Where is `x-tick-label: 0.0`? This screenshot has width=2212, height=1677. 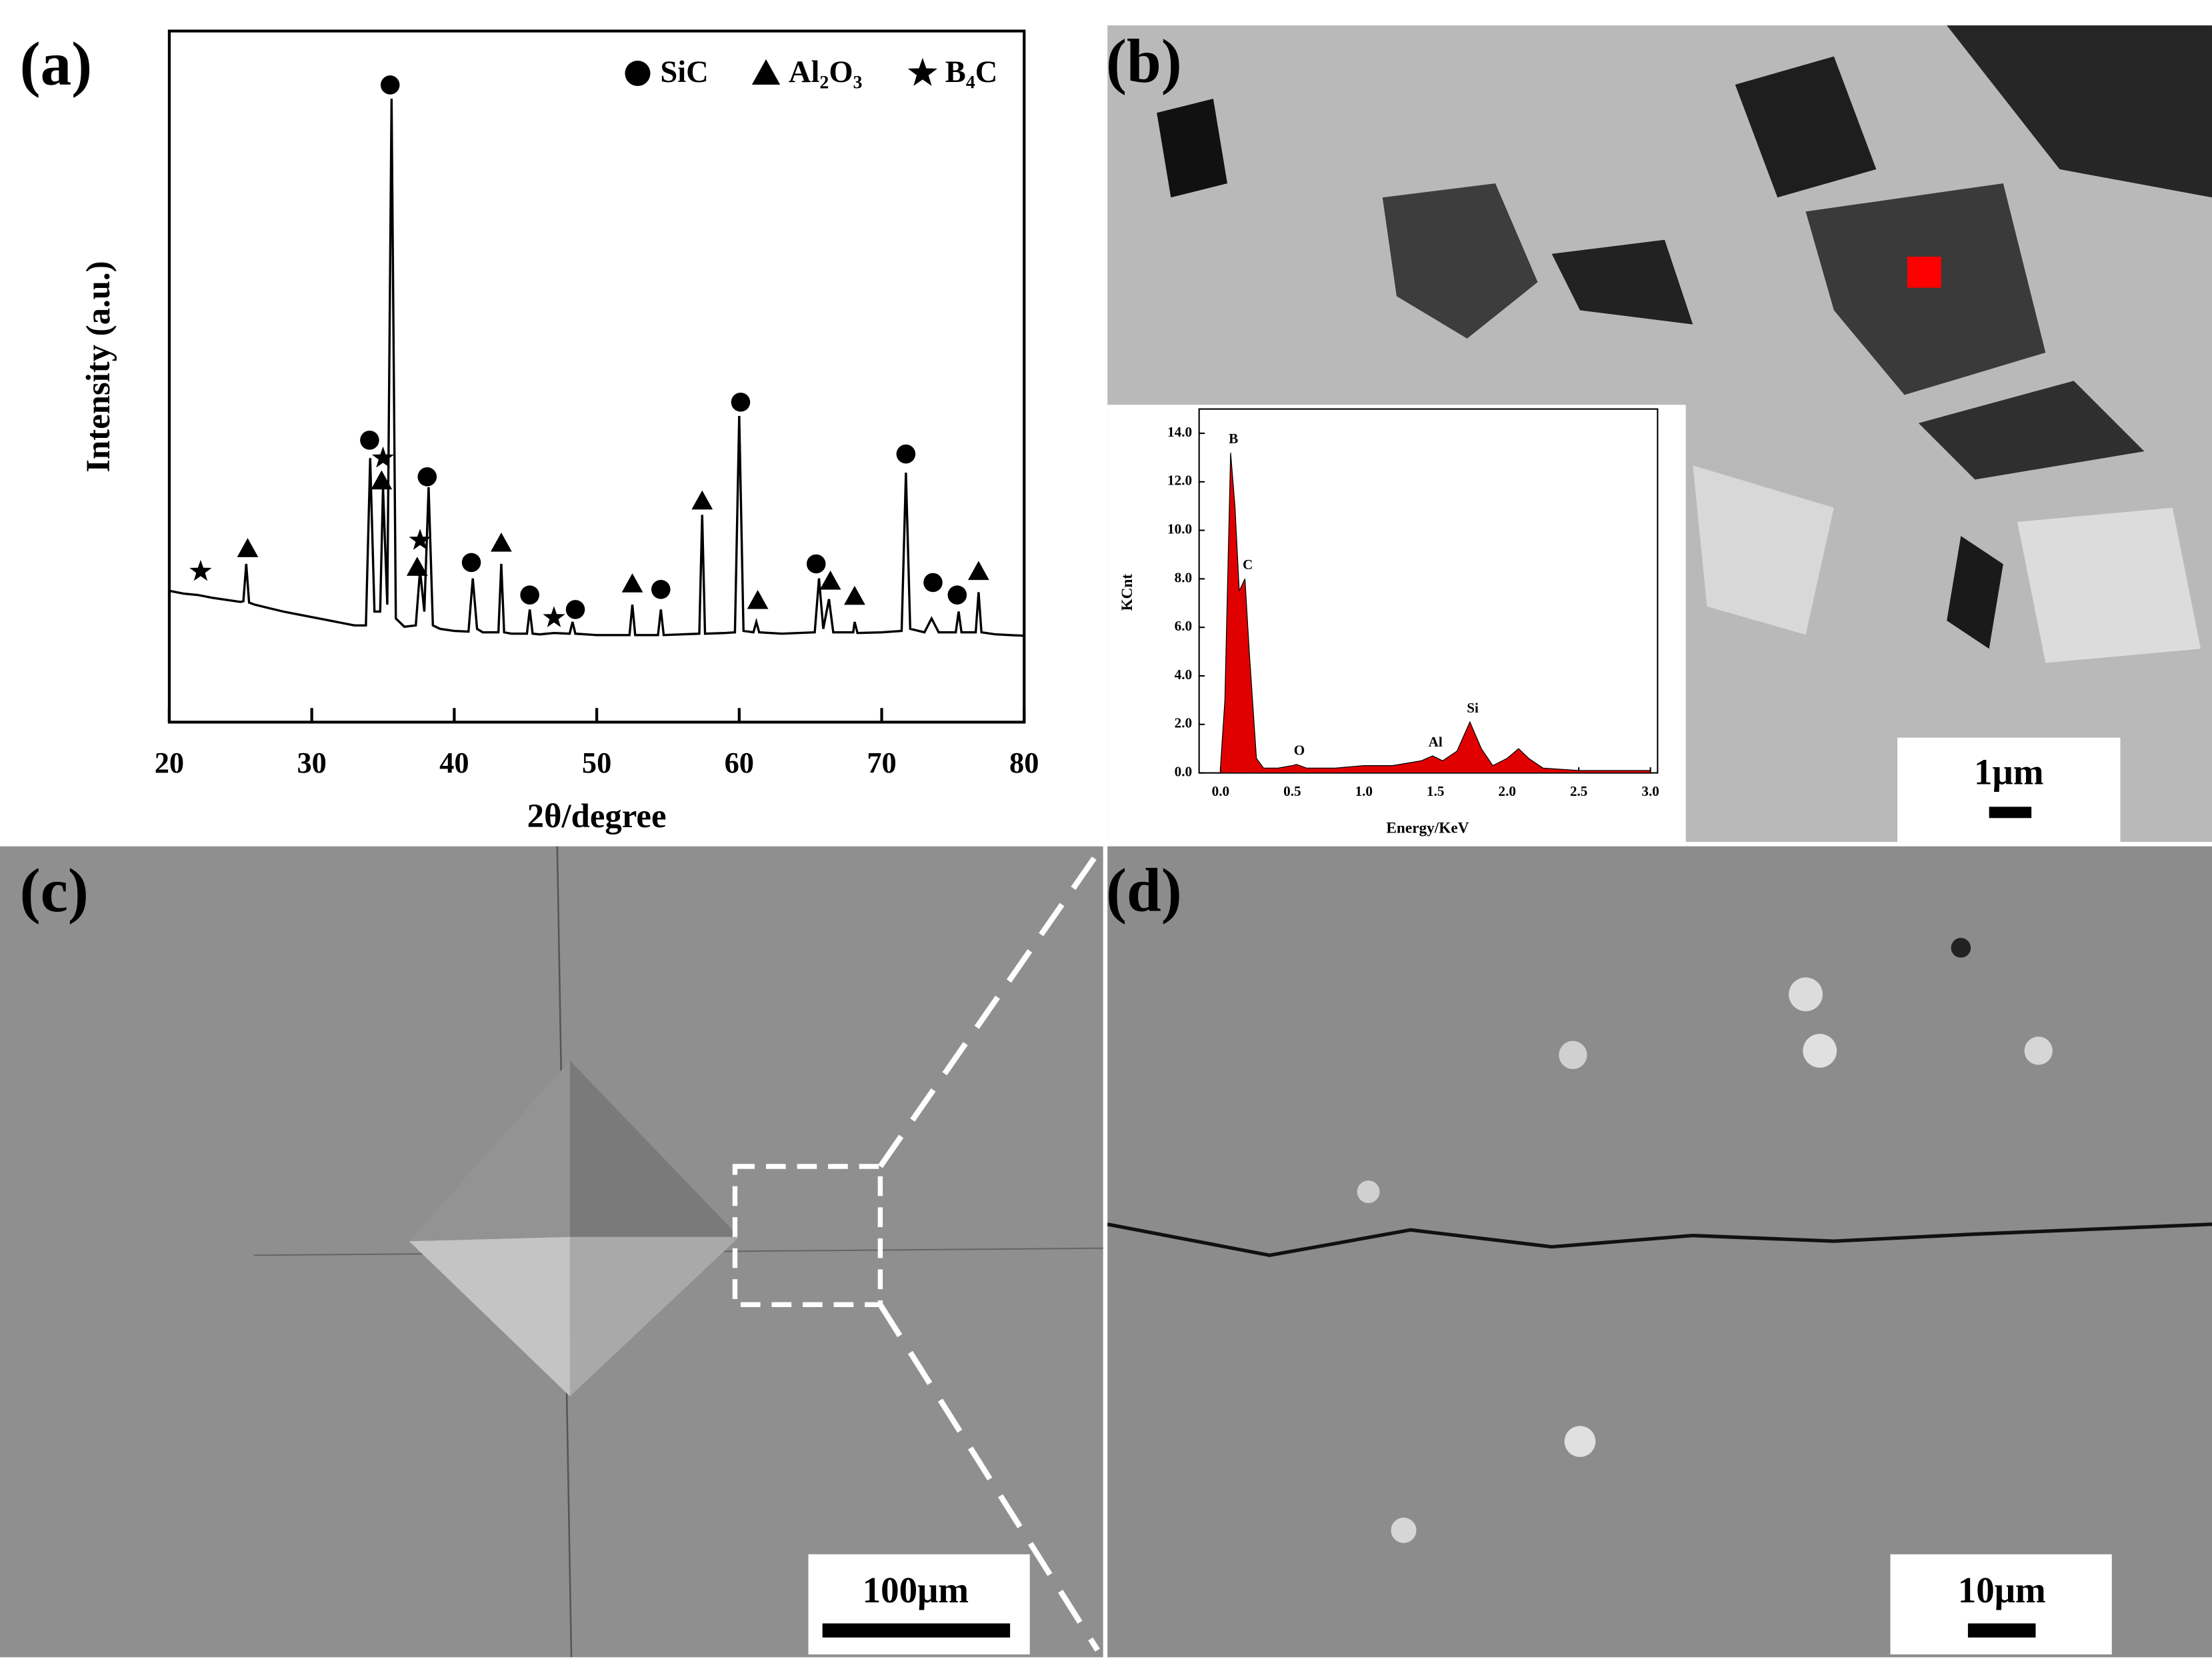 x-tick-label: 0.0 is located at coordinates (1220, 791).